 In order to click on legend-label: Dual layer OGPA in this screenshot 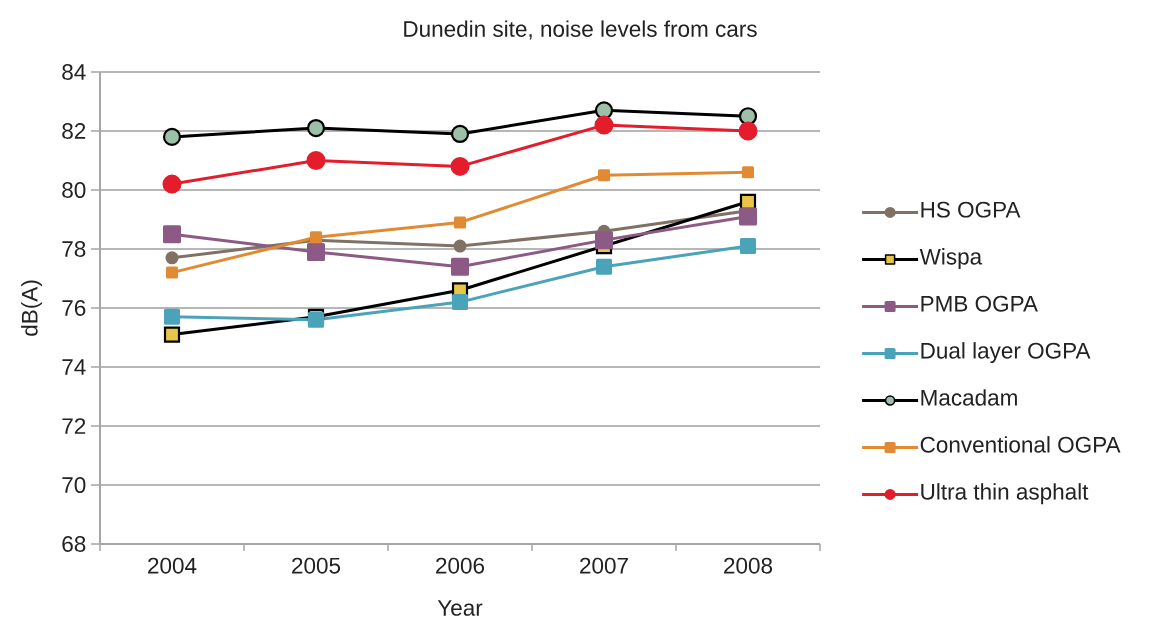, I will do `click(1006, 353)`.